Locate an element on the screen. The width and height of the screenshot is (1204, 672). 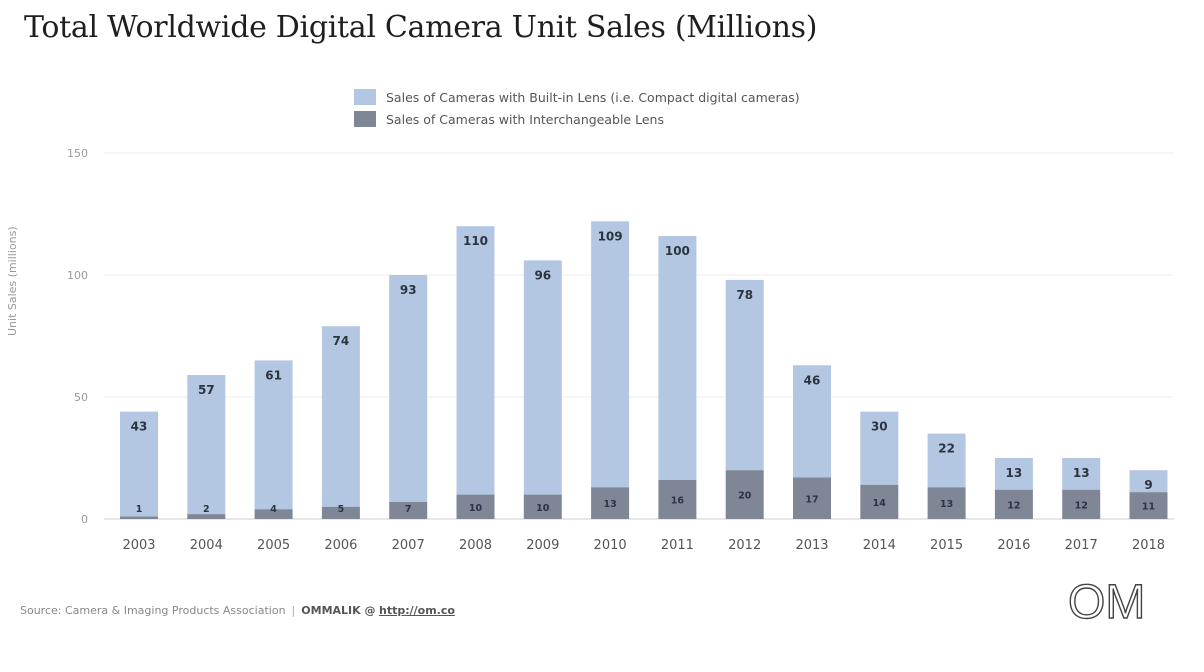
x-tick-label: 2010 is located at coordinates (610, 545).